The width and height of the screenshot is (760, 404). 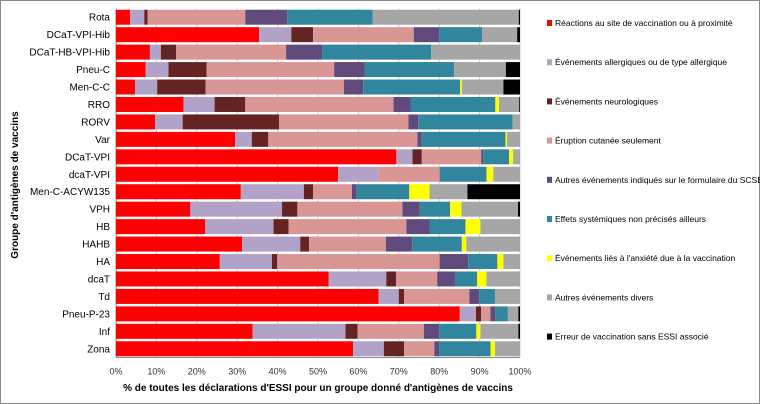 I want to click on category-label: VPH, so click(x=99, y=210).